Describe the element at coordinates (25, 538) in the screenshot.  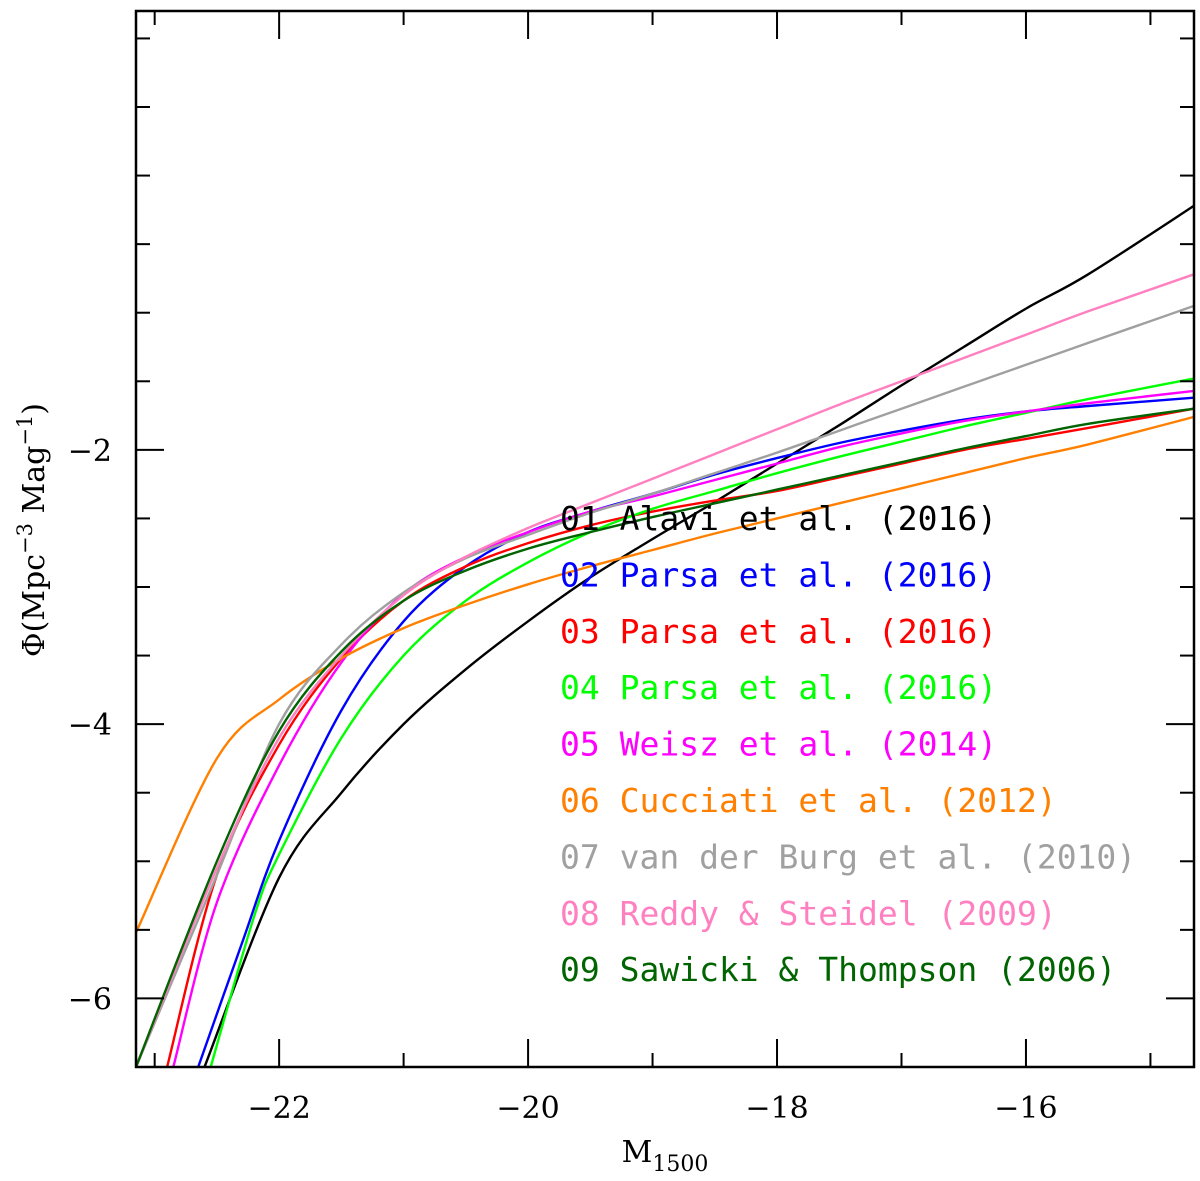
I see `y-axis-label-sup1: −3` at that location.